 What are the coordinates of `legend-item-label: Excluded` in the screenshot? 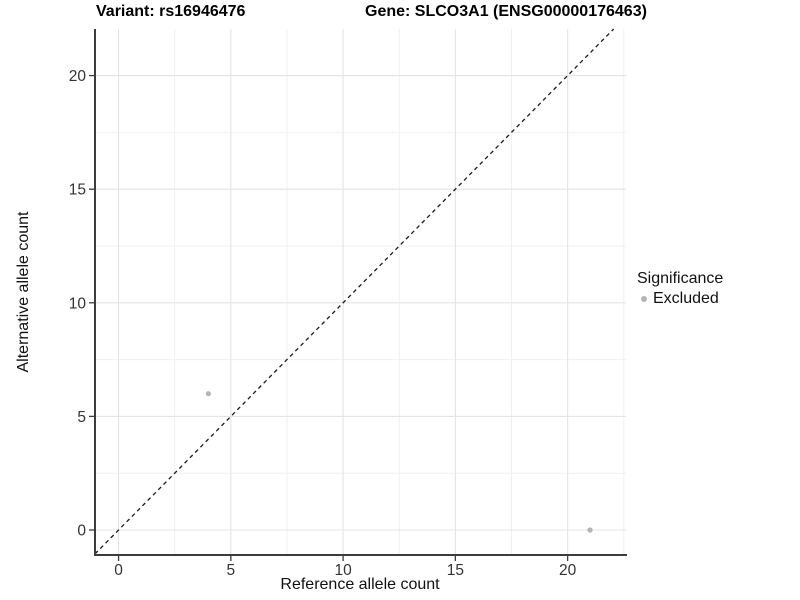 It's located at (686, 298).